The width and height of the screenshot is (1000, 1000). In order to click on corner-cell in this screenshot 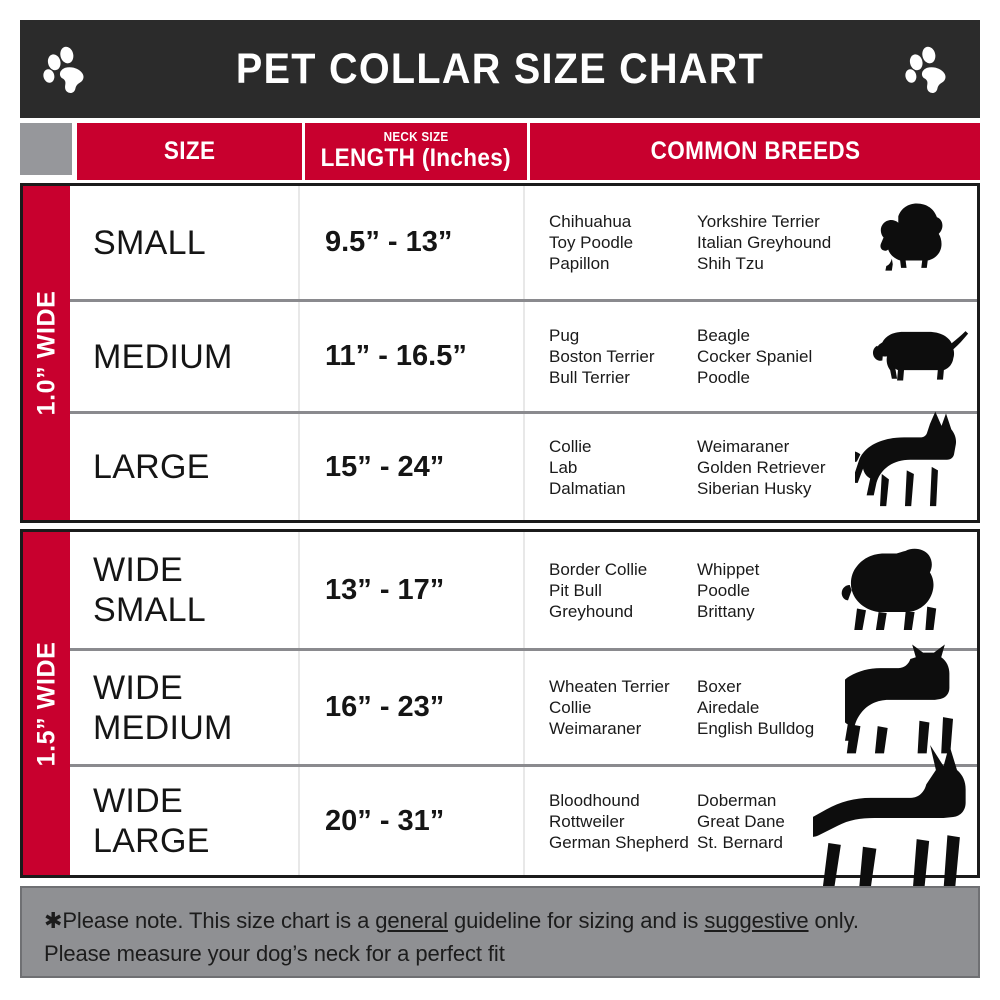, I will do `click(46, 149)`.